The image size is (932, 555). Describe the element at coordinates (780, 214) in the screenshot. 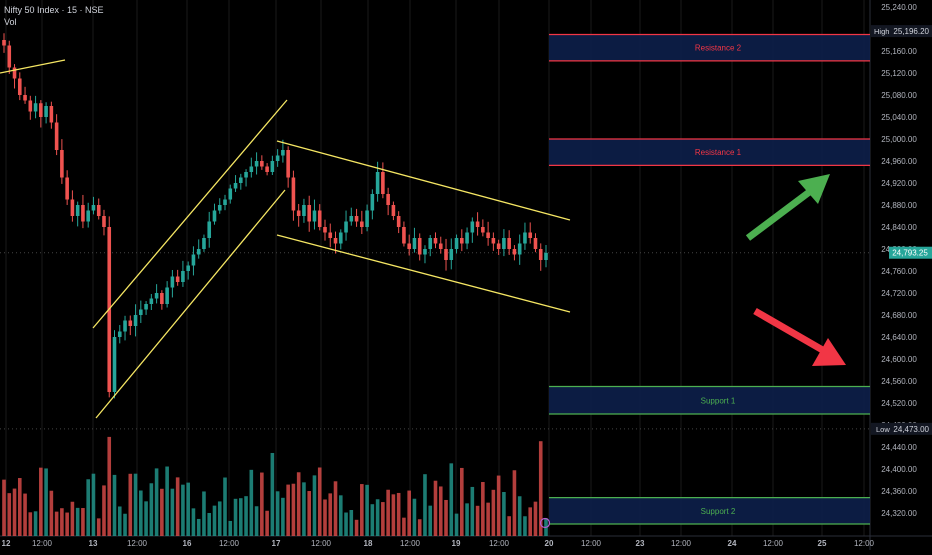

I see `up-arrow-shaft` at that location.